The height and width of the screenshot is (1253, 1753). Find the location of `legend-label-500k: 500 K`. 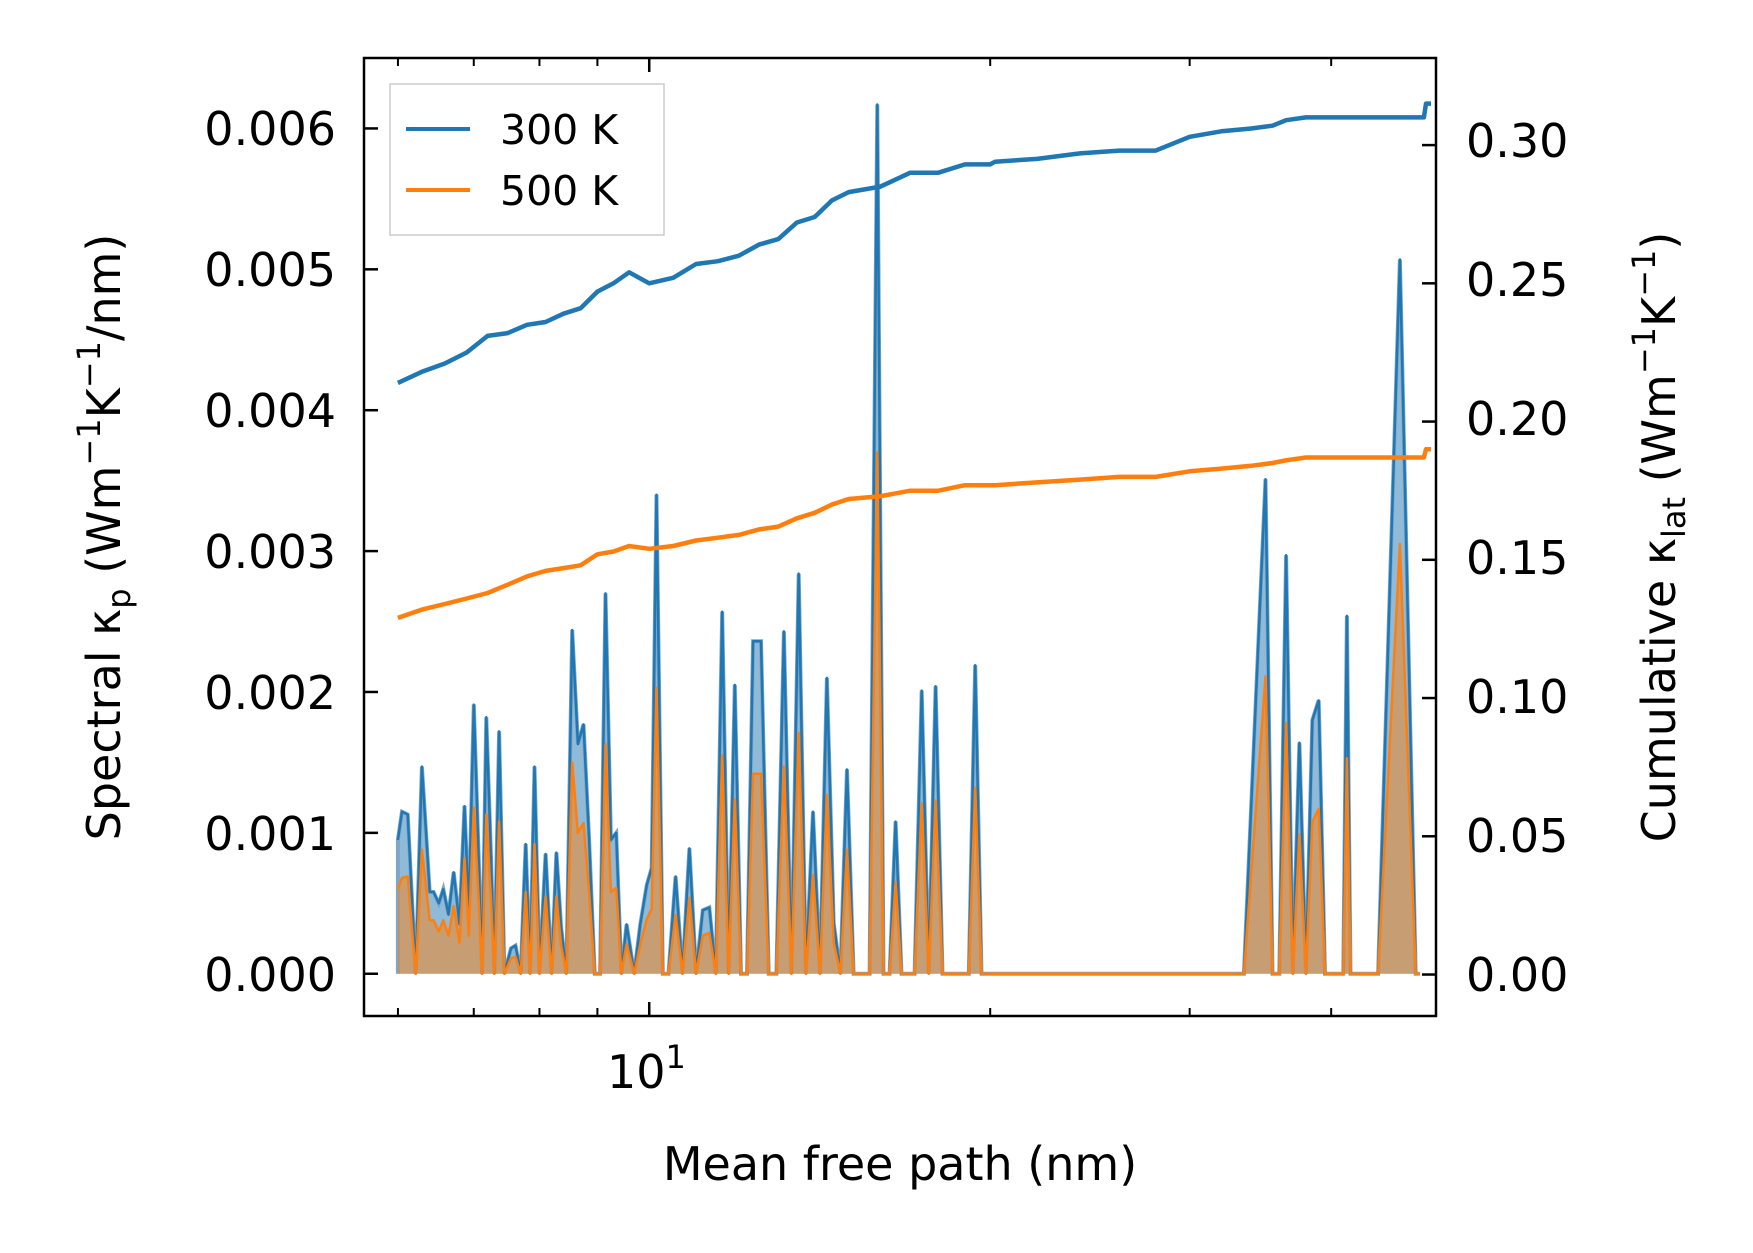

legend-label-500k: 500 K is located at coordinates (559, 191).